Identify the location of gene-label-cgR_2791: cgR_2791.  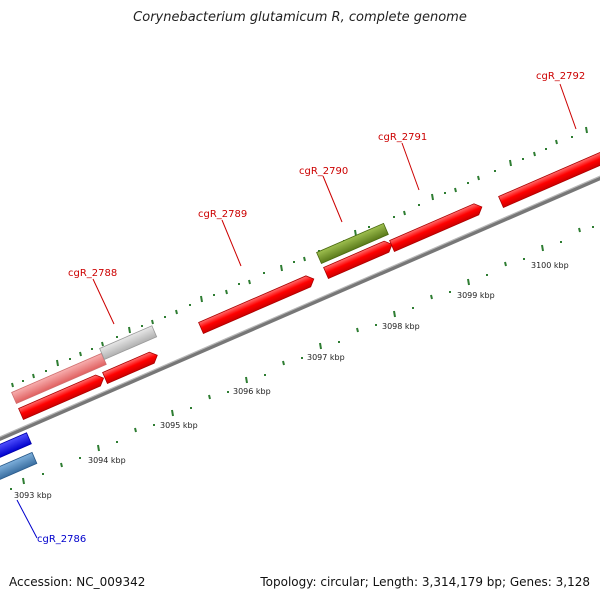
(402, 137).